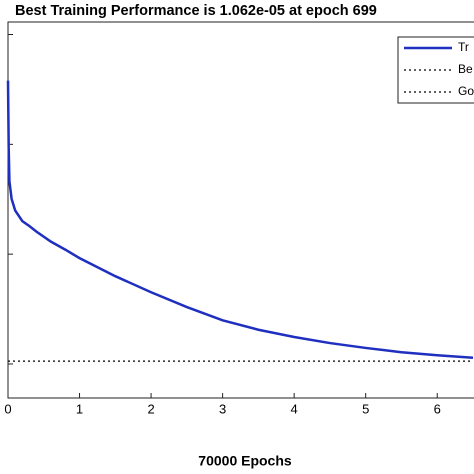 This screenshot has width=474, height=474. What do you see at coordinates (466, 91) in the screenshot?
I see `legend-label: Go` at bounding box center [466, 91].